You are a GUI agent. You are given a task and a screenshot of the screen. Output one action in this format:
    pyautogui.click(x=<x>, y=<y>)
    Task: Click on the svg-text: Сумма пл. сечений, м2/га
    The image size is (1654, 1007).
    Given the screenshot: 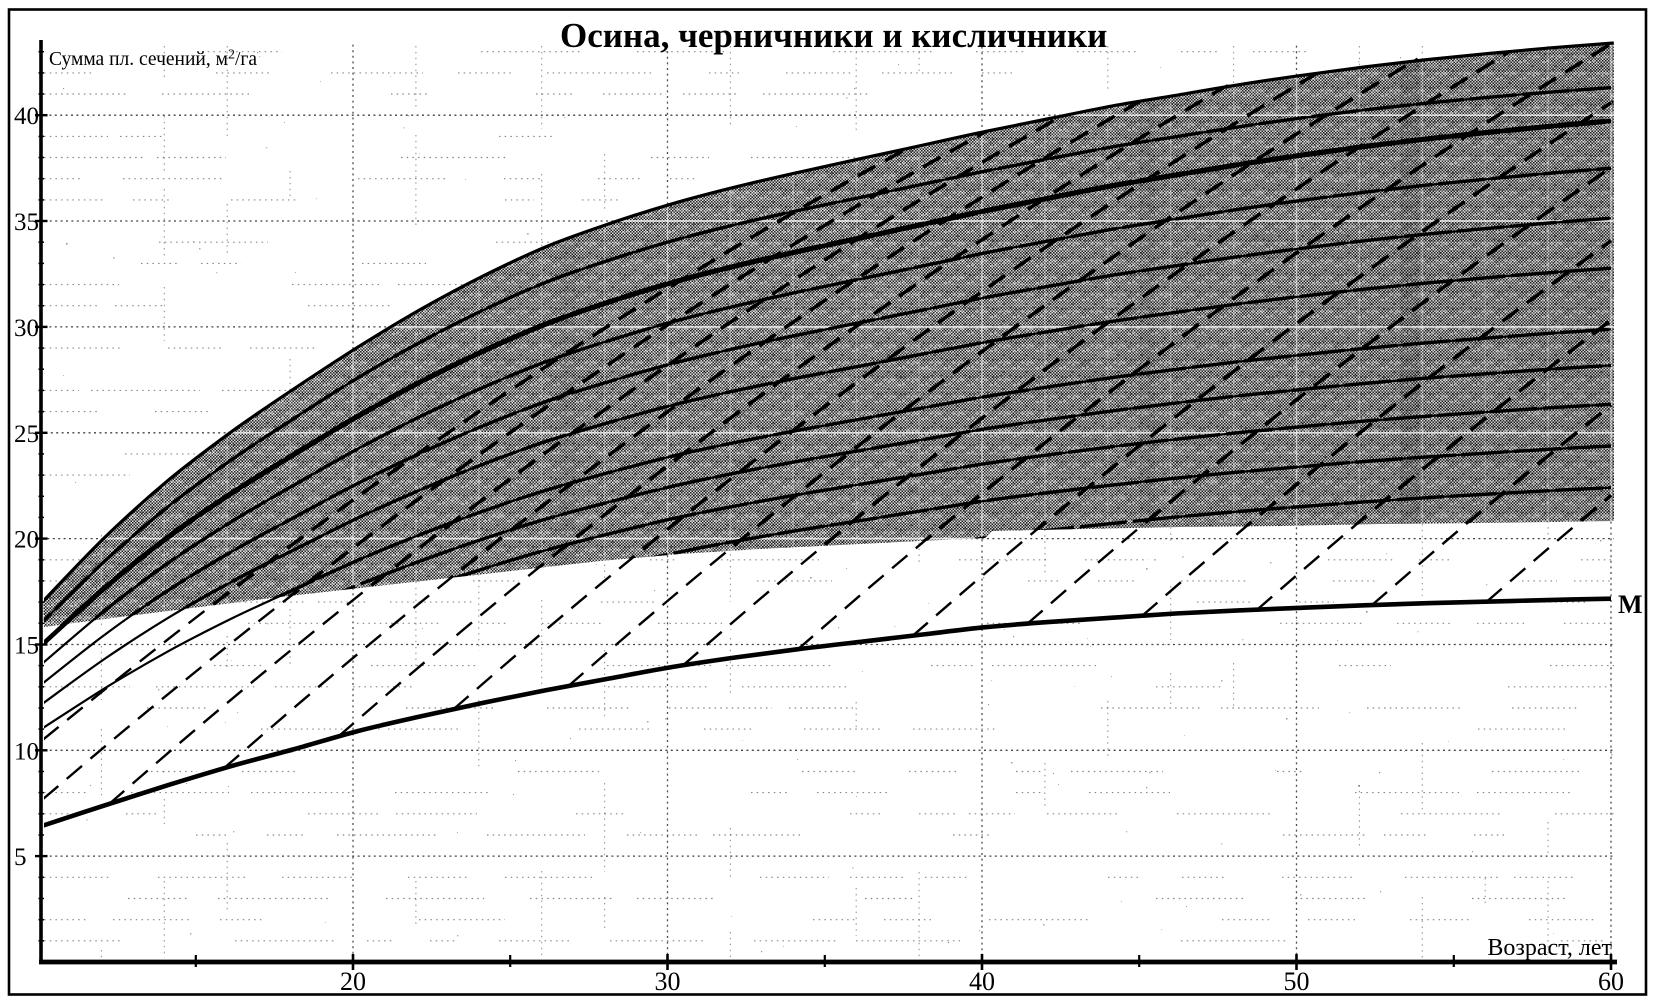 What is the action you would take?
    pyautogui.click(x=153, y=59)
    